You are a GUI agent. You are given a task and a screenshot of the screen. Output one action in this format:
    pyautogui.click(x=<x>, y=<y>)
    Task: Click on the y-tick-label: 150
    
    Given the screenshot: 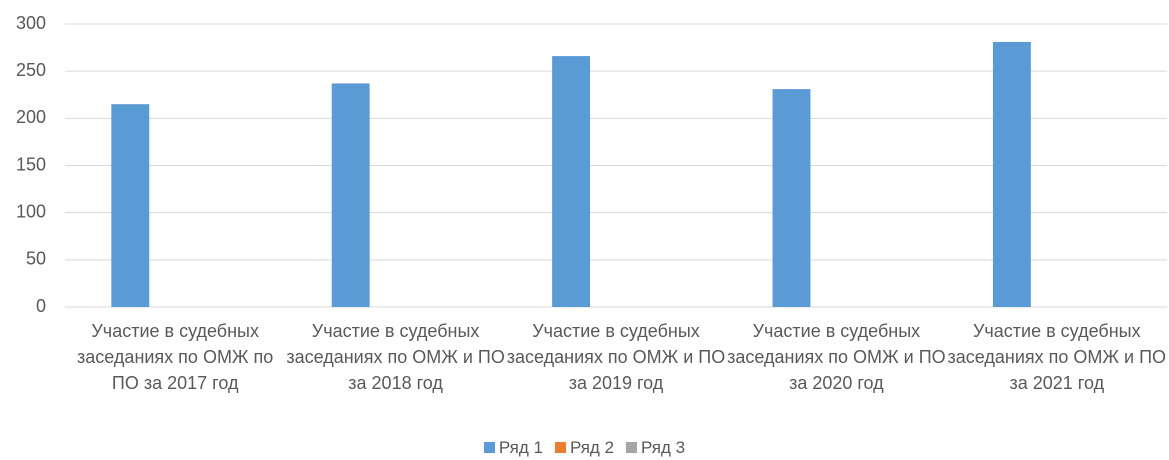 What is the action you would take?
    pyautogui.click(x=31, y=164)
    